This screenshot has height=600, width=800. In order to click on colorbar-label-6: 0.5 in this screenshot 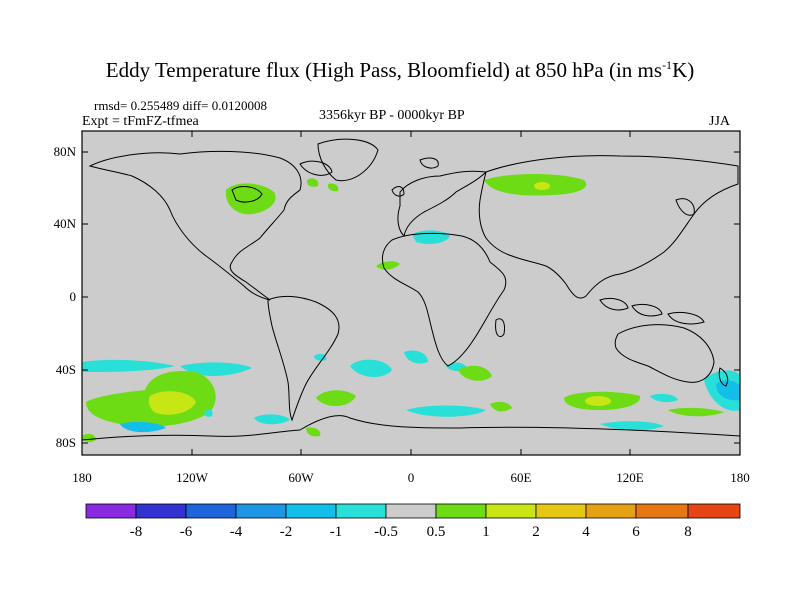, I will do `click(436, 532)`.